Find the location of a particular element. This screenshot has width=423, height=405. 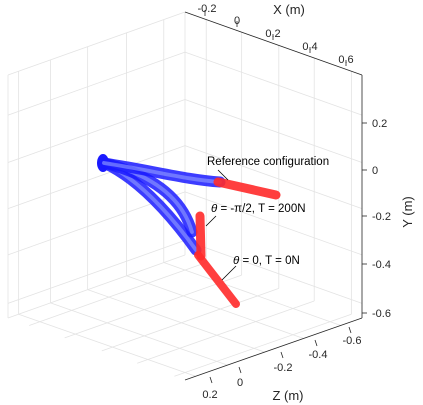

x-axis-label: X (m) is located at coordinates (289, 9).